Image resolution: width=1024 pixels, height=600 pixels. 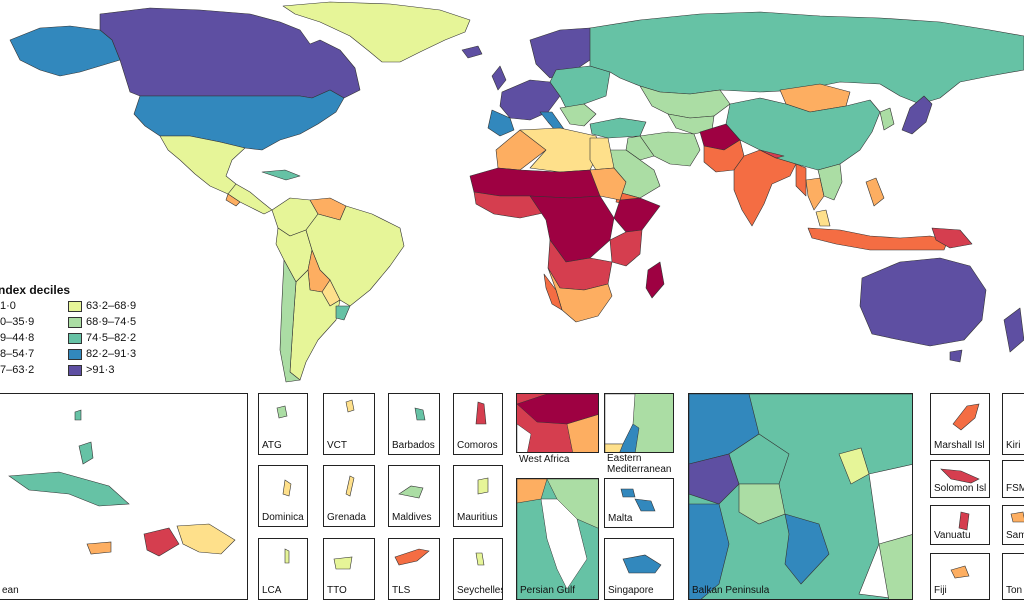 I want to click on inset-samoa: Sam, so click(x=1013, y=525).